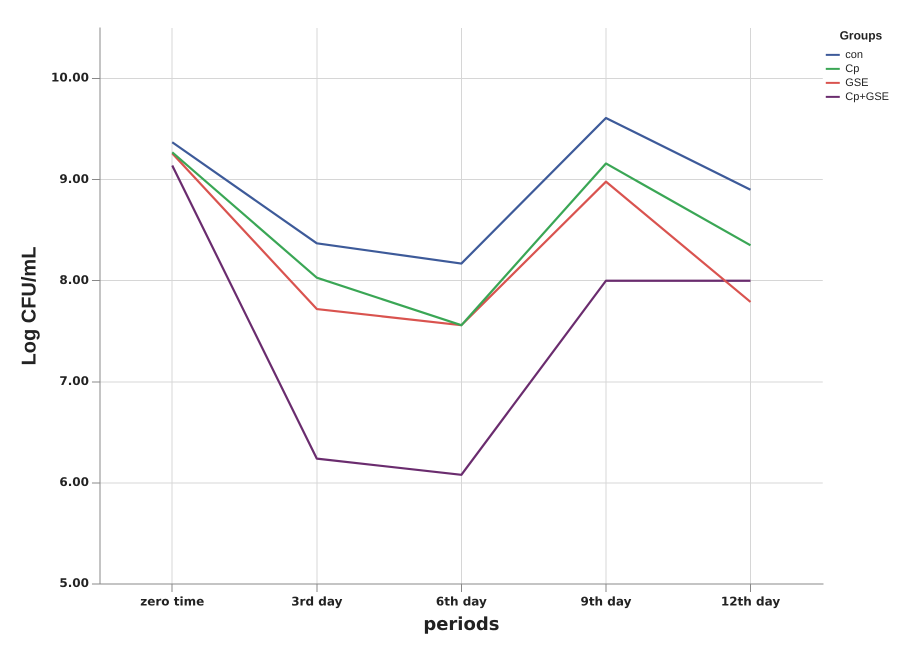 The width and height of the screenshot is (913, 650). I want to click on legend-title: Groups, so click(861, 35).